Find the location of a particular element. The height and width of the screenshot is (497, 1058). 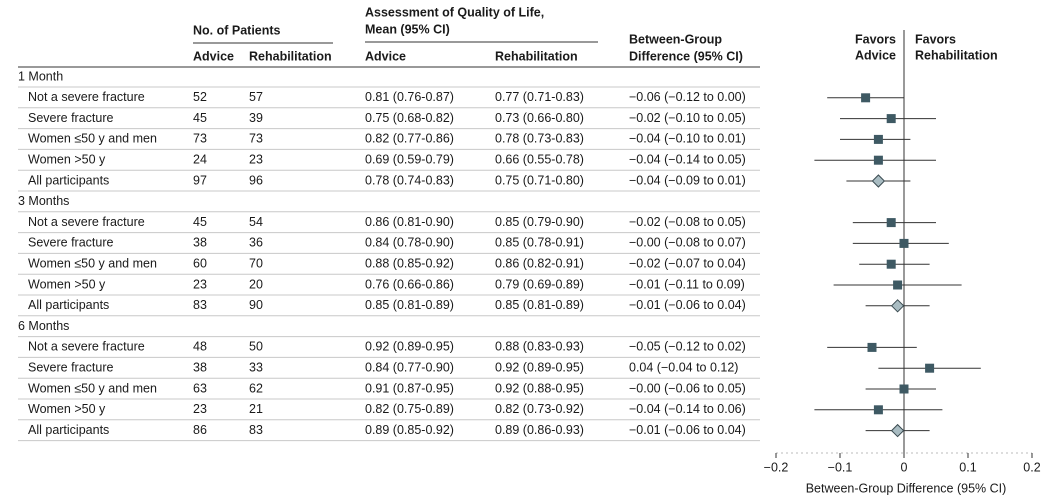

rehab-n: 96 is located at coordinates (256, 180).